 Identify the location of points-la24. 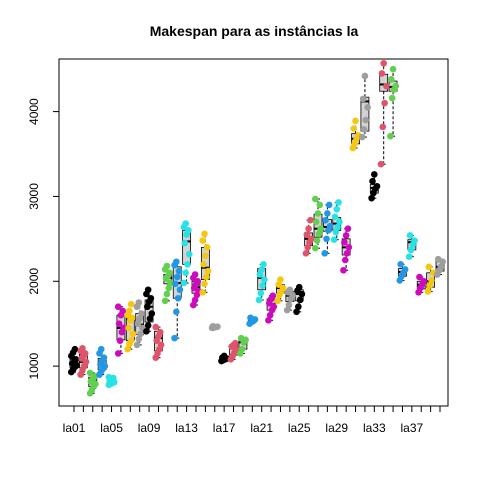
(289, 300).